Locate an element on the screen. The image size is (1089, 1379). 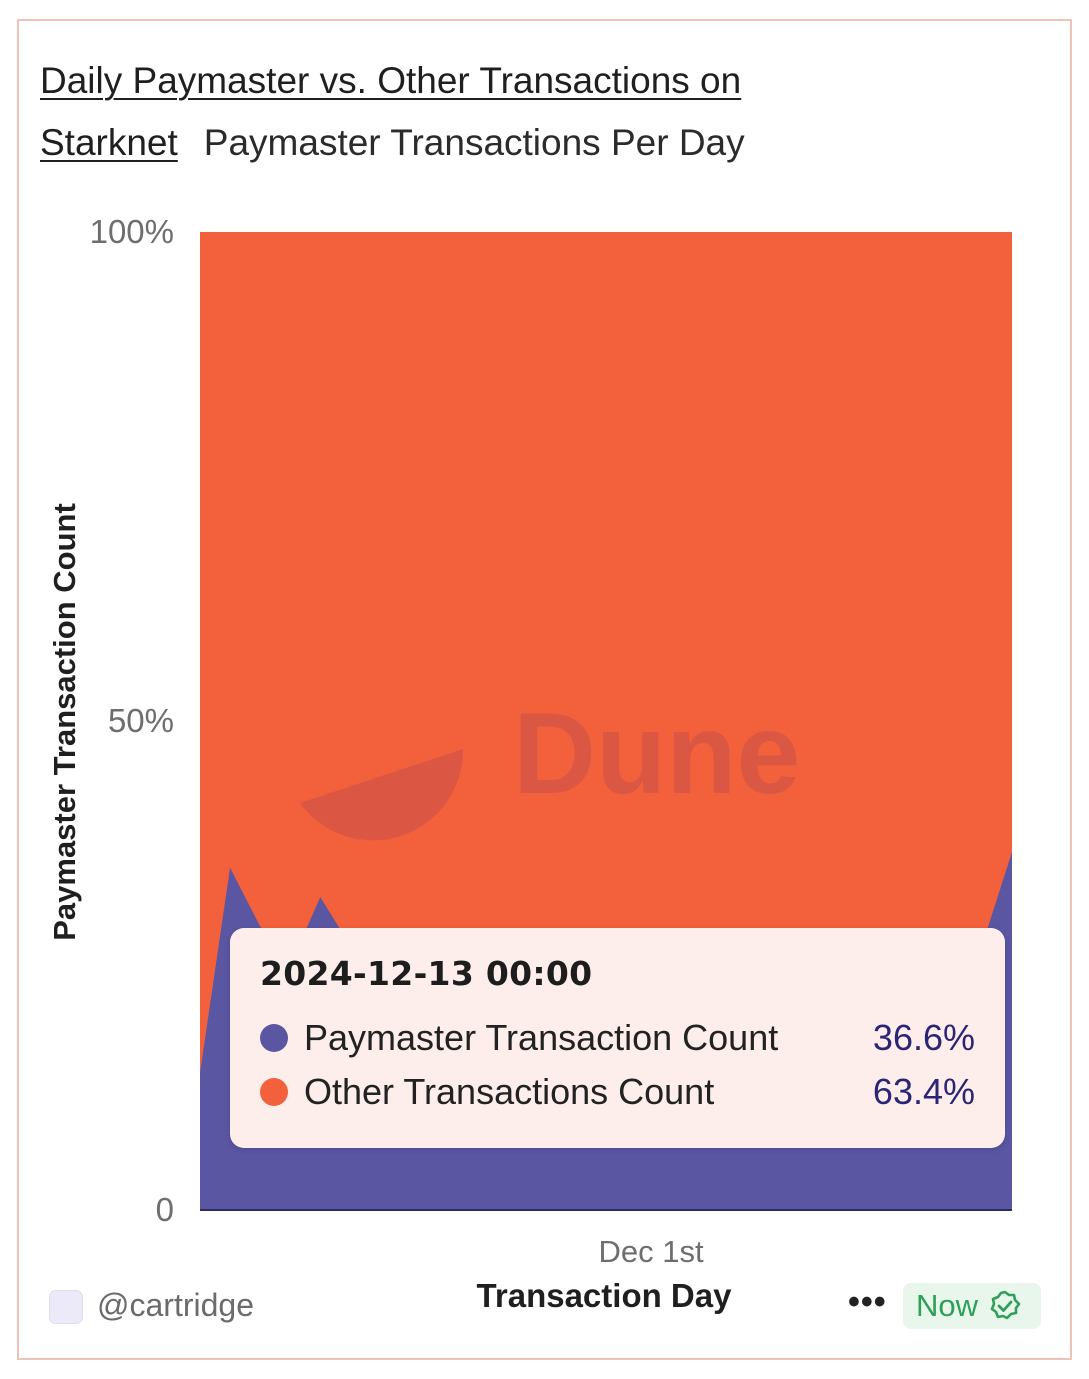
tooltip-row-other: Other Transactions Count 63.4% is located at coordinates (617, 1092).